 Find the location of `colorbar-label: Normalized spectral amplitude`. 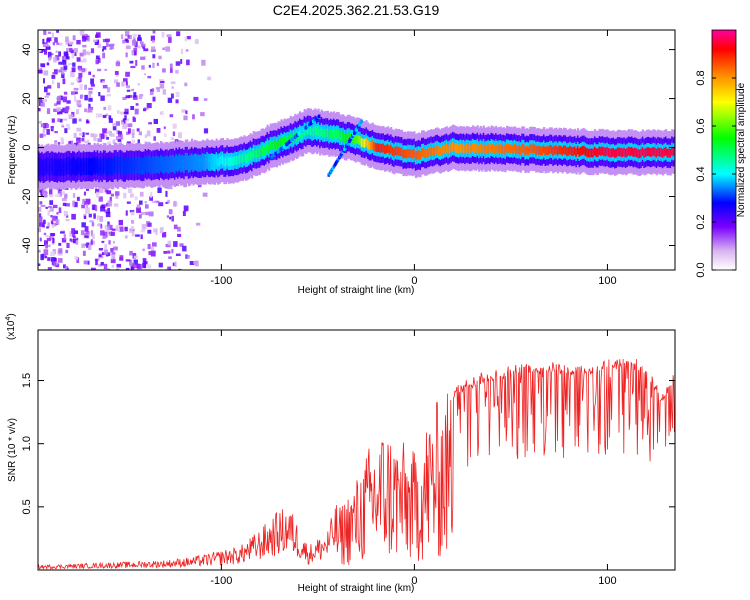

colorbar-label: Normalized spectral amplitude is located at coordinates (741, 149).